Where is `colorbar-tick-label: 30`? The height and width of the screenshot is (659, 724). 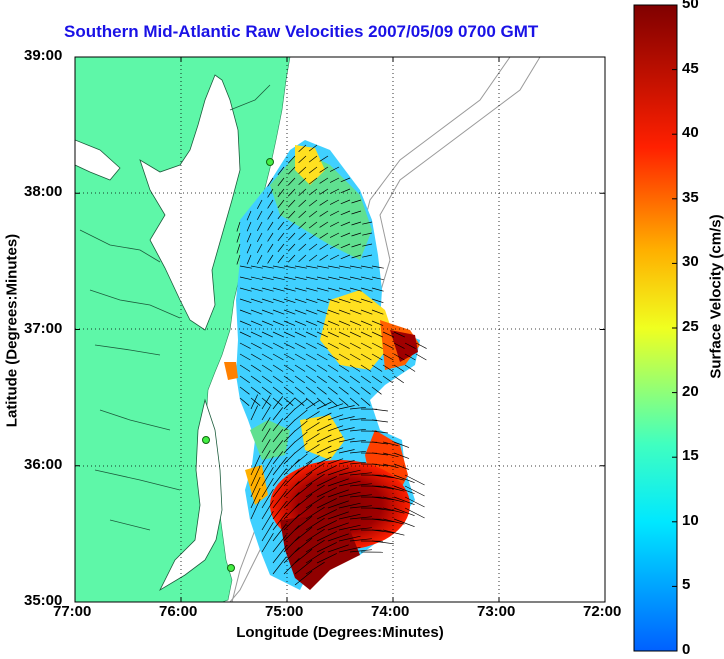 colorbar-tick-label: 30 is located at coordinates (690, 262).